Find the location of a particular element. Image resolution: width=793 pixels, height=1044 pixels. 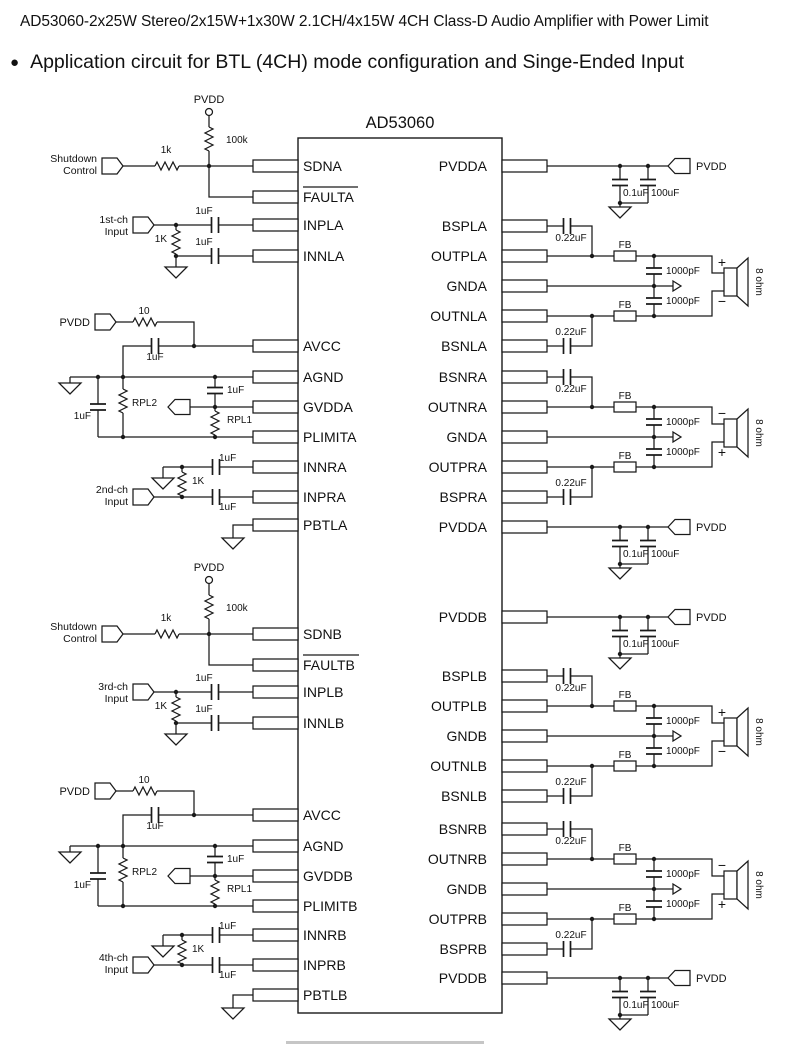

pin-label: INPLA is located at coordinates (323, 225).